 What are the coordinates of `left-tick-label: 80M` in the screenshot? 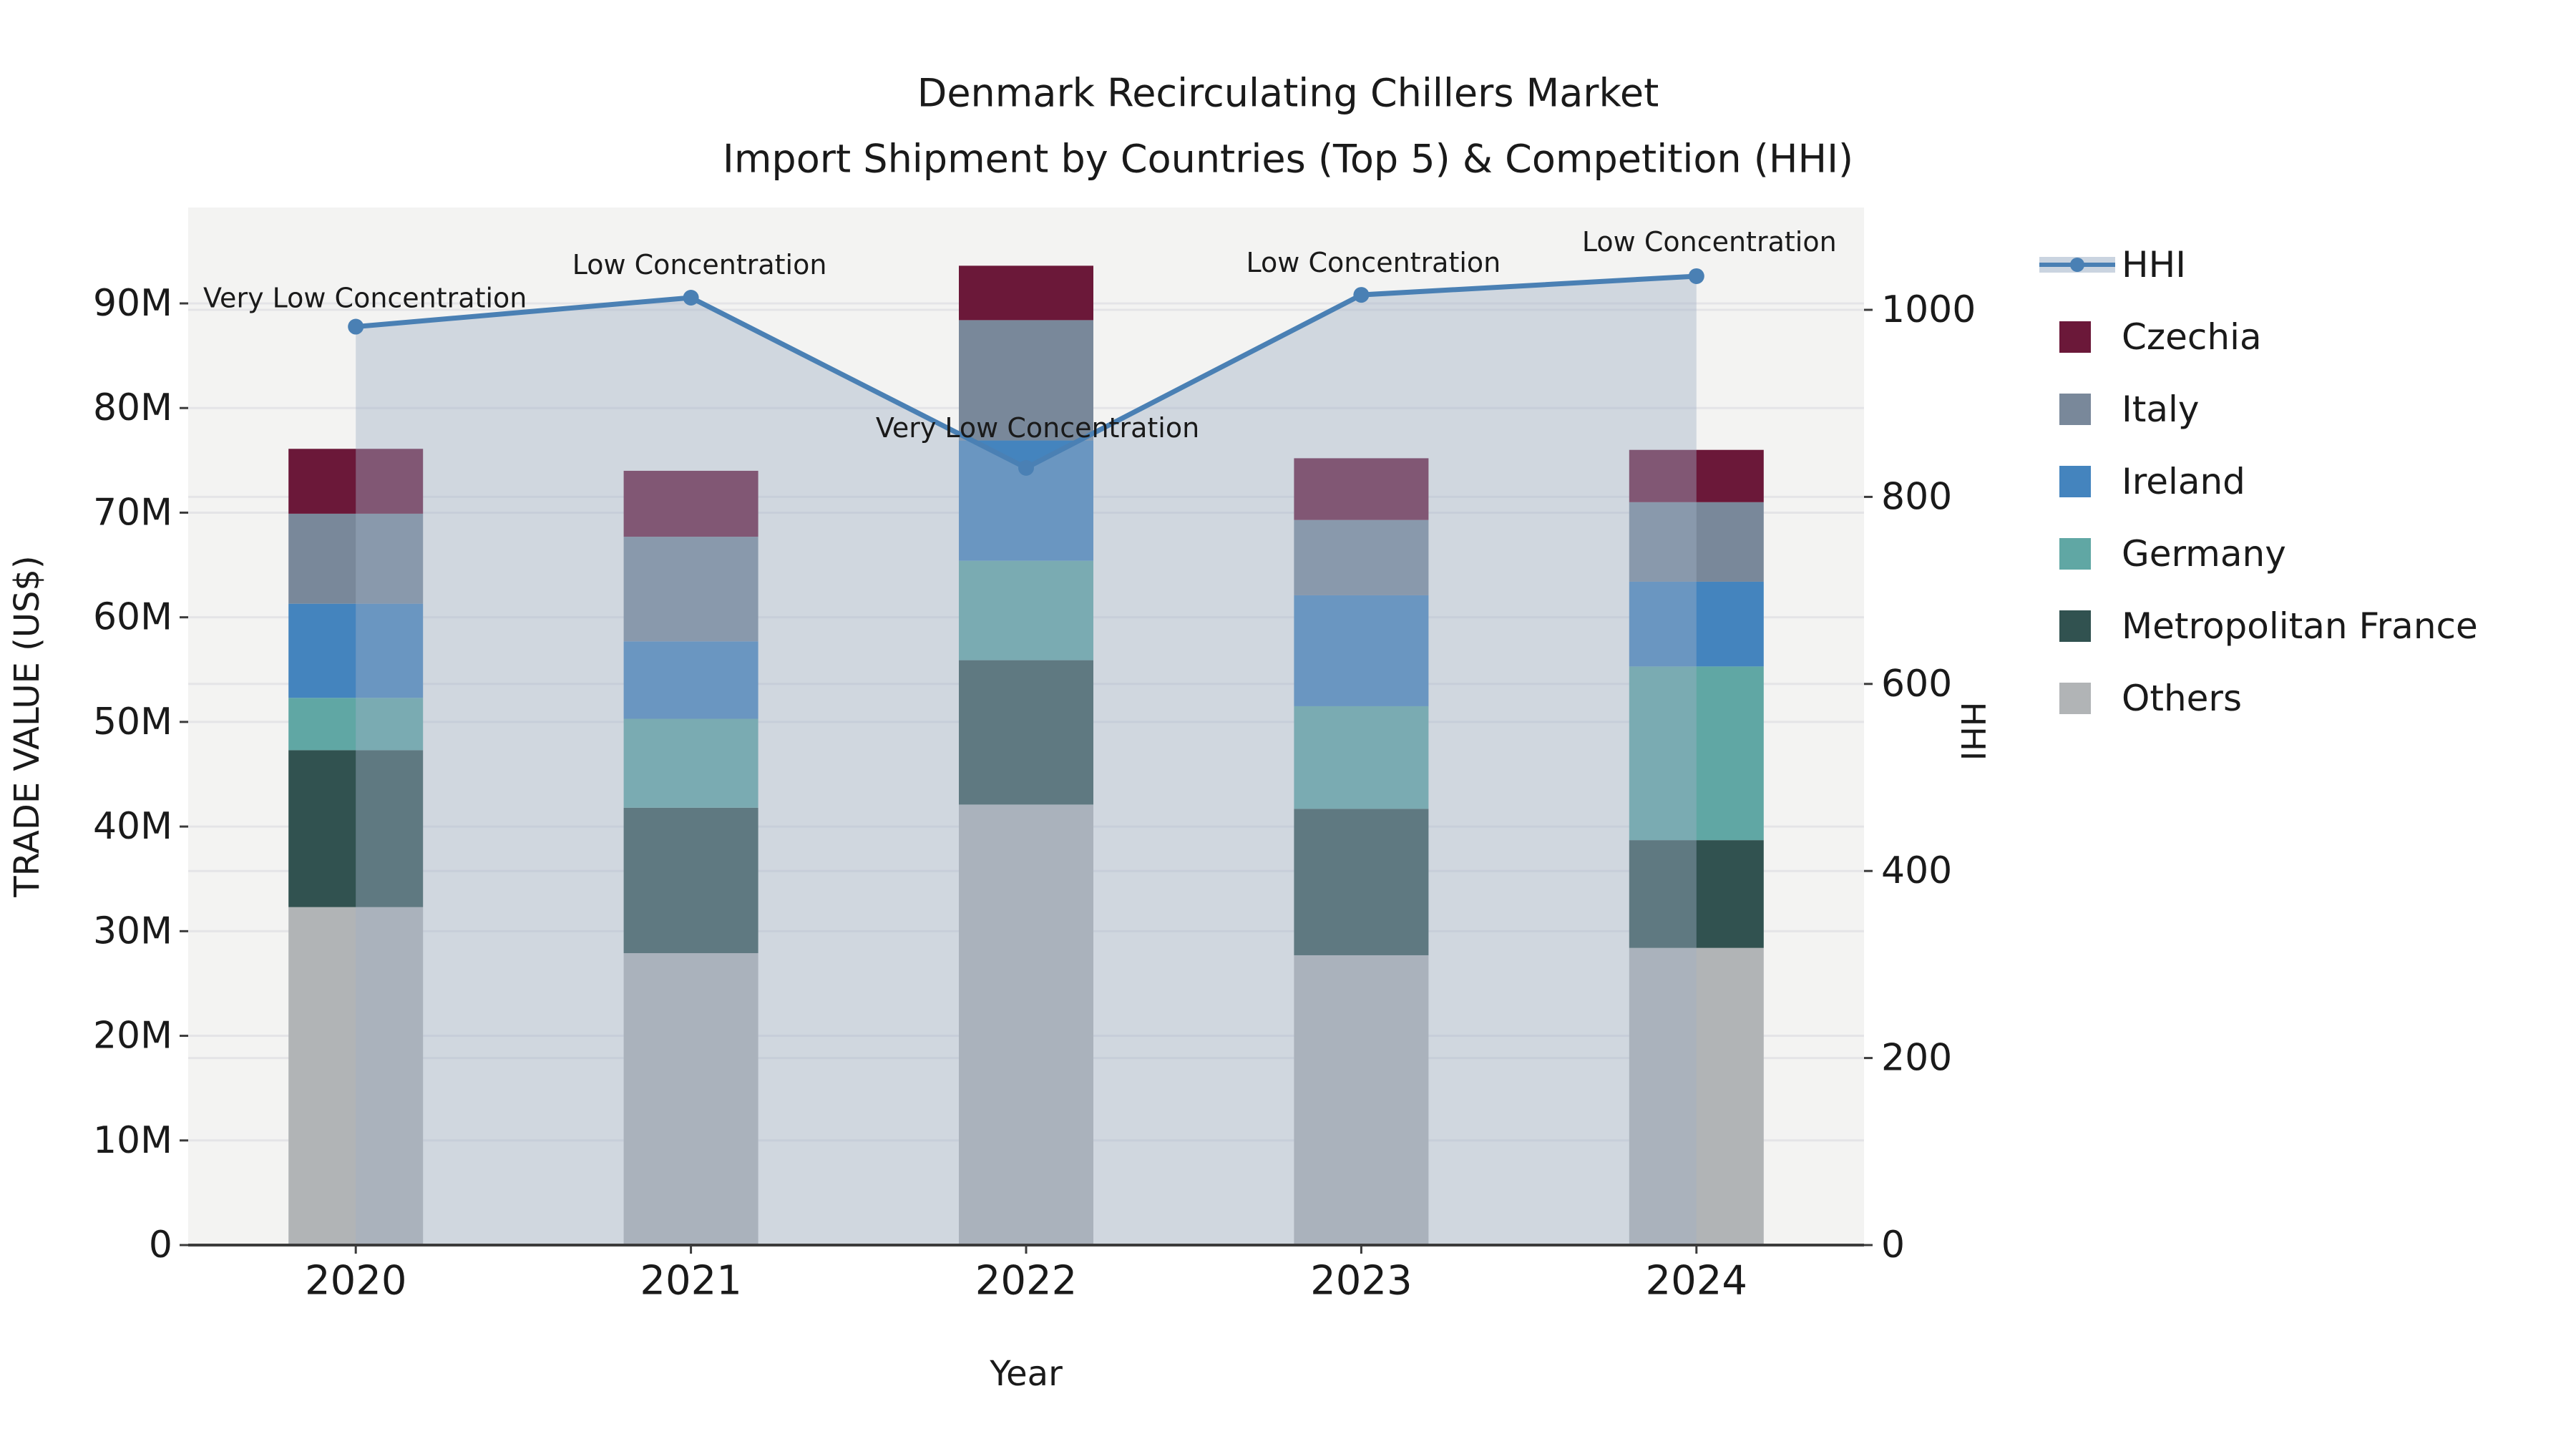 It's located at (132, 407).